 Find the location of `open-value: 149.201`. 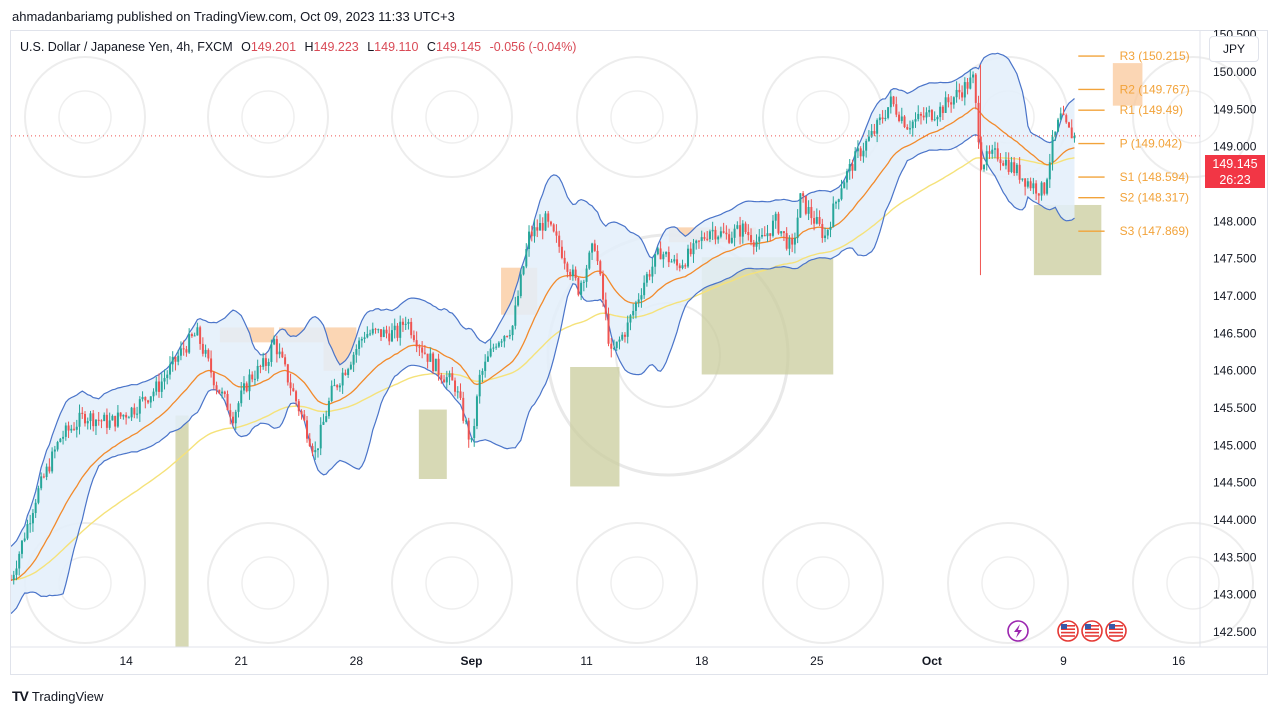

open-value: 149.201 is located at coordinates (273, 47).